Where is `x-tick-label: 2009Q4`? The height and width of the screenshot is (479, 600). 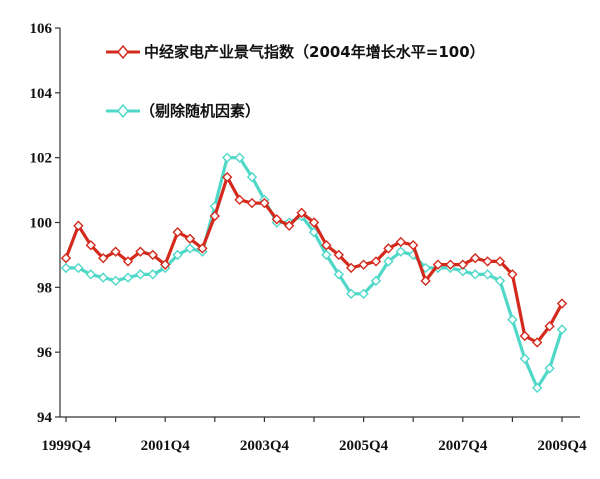 x-tick-label: 2009Q4 is located at coordinates (562, 446).